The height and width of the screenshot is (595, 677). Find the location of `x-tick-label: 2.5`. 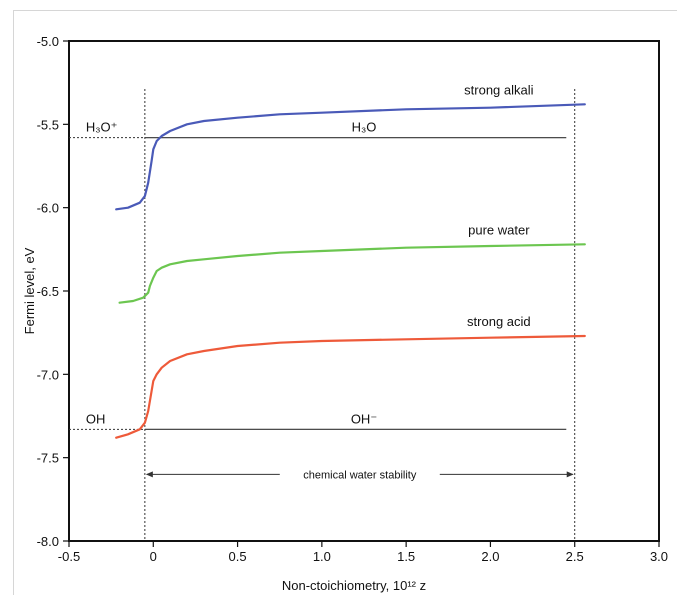

x-tick-label: 2.5 is located at coordinates (575, 556).